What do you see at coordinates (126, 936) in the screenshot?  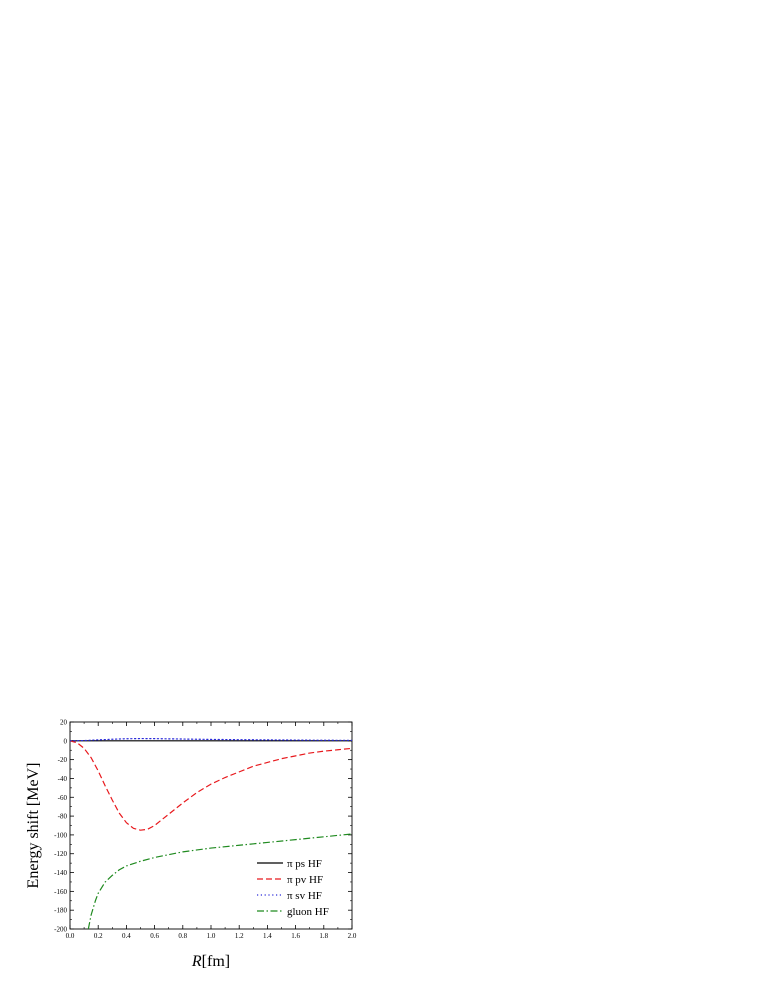 I see `x-tick-label: 0.4` at bounding box center [126, 936].